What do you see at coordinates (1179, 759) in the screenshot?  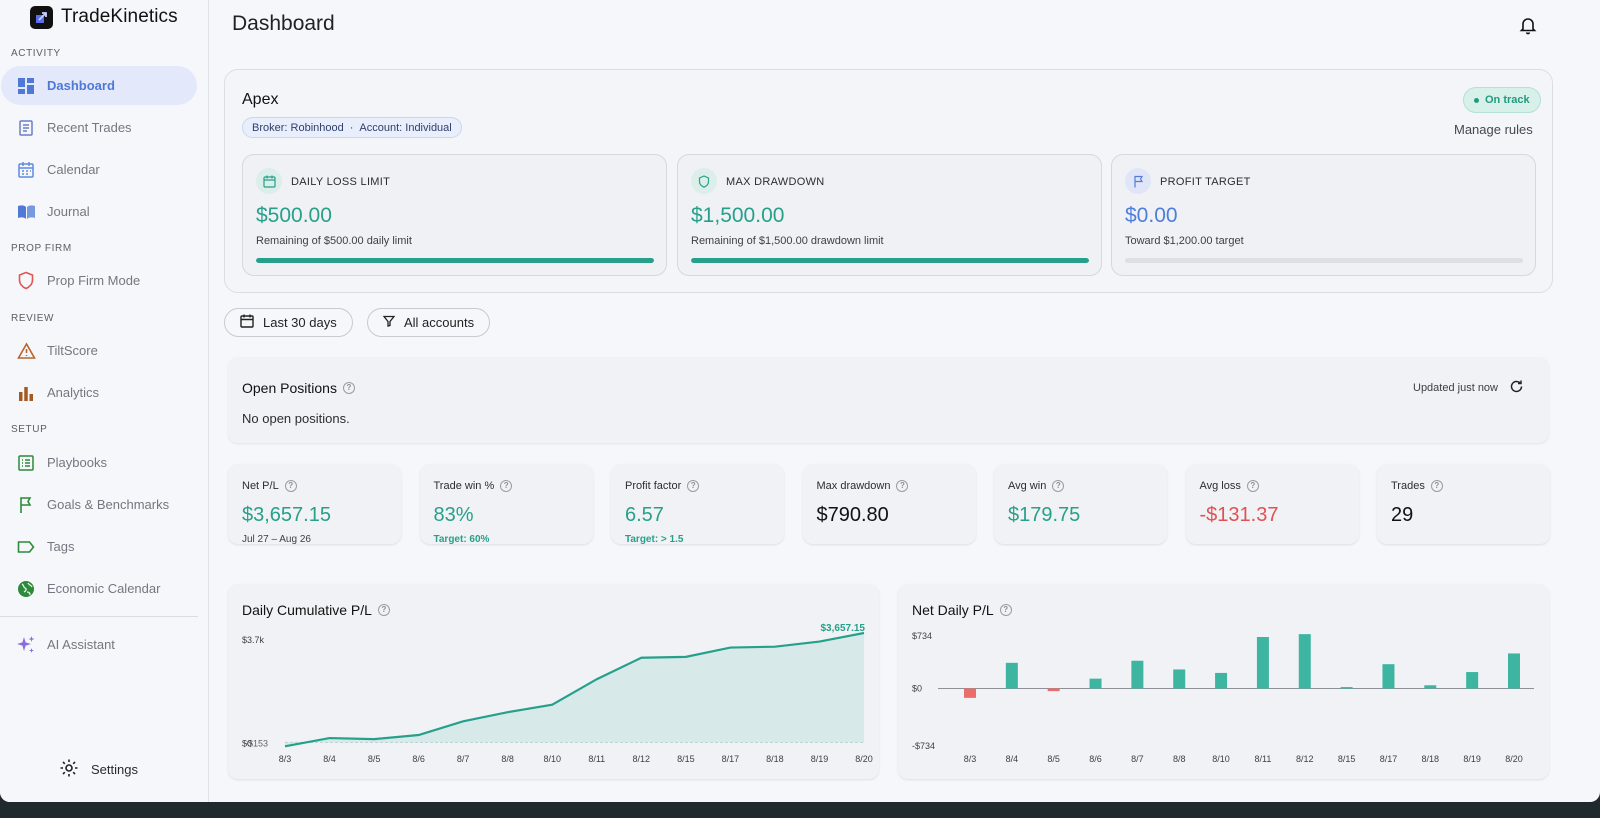 I see `x-tick-label: 8/8` at bounding box center [1179, 759].